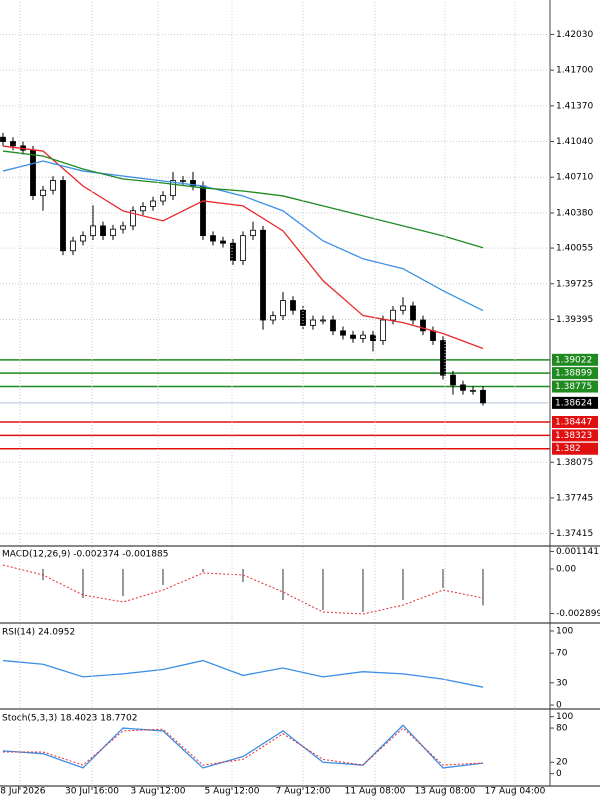 The image size is (600, 799). What do you see at coordinates (85, 555) in the screenshot?
I see `indicator-title: MACD(12,26,9) -0.002374 -0.001885` at bounding box center [85, 555].